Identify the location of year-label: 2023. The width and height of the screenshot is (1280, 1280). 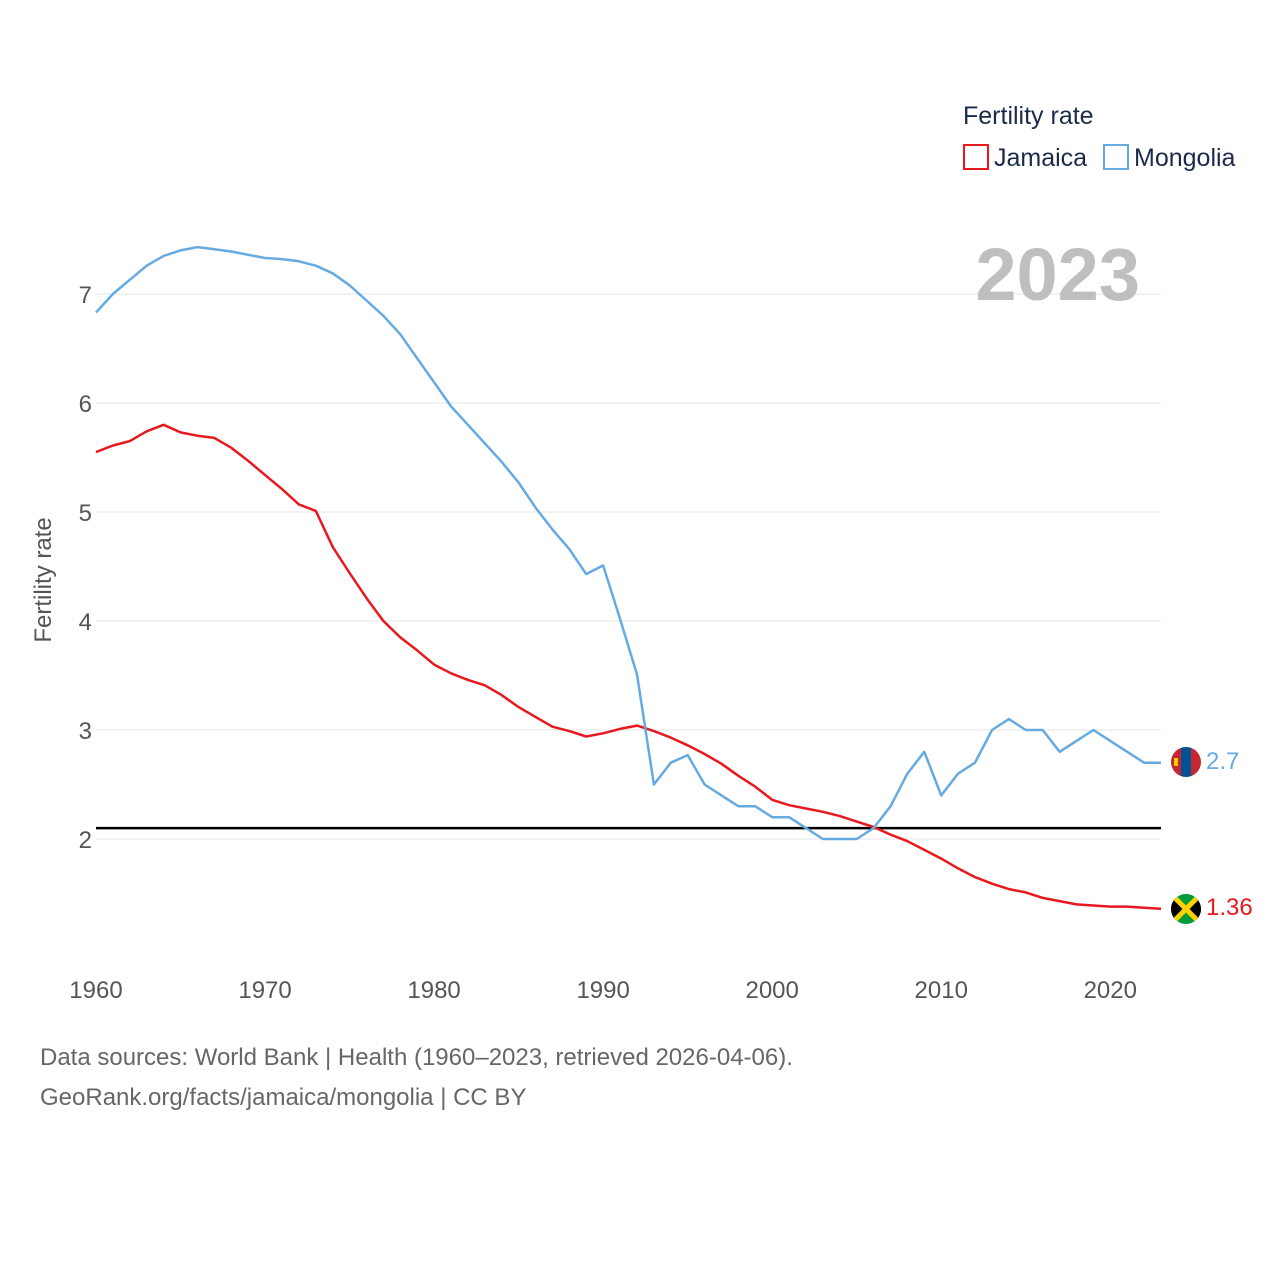
(1057, 274).